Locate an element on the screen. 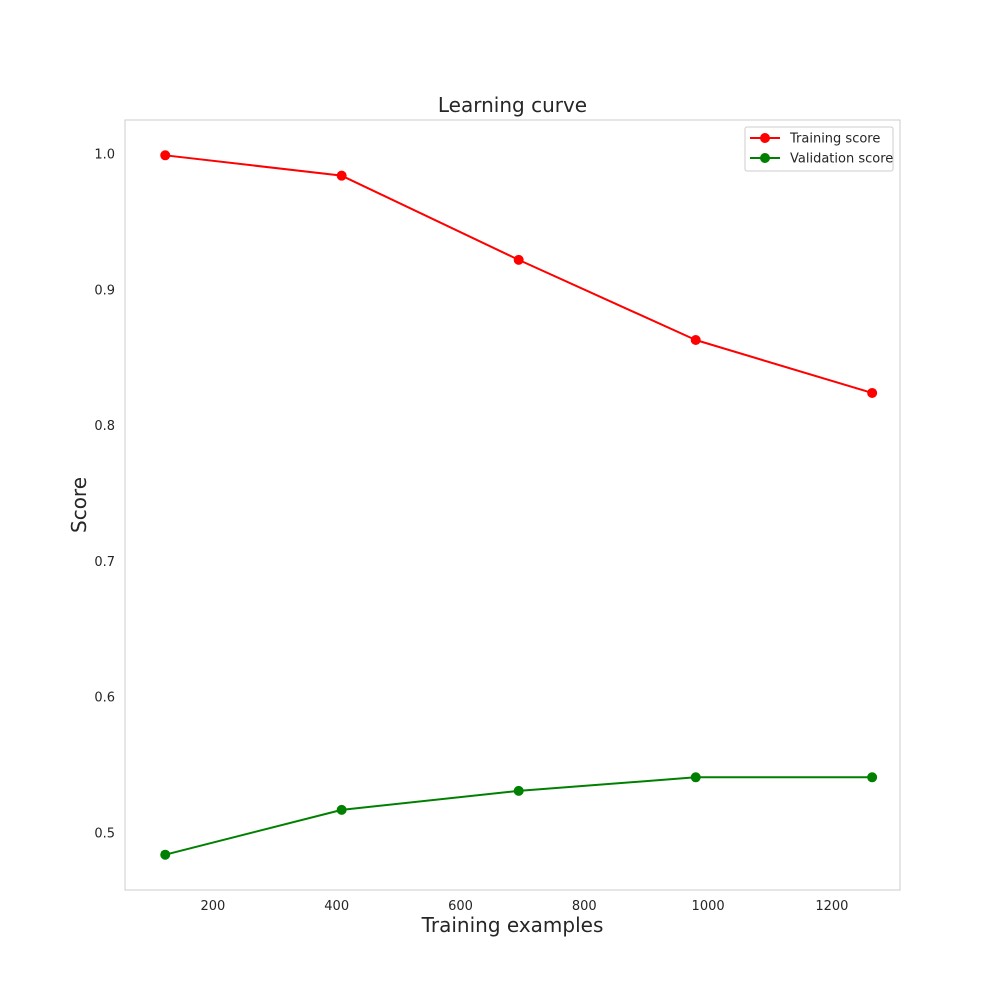 The height and width of the screenshot is (1000, 1000). legend-frame is located at coordinates (819, 149).